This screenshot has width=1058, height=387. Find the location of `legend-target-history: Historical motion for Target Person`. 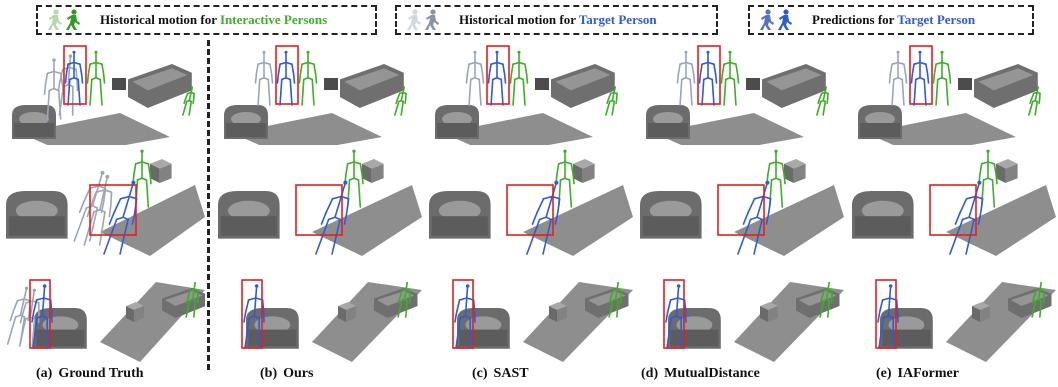

legend-target-history: Historical motion for Target Person is located at coordinates (556, 20).